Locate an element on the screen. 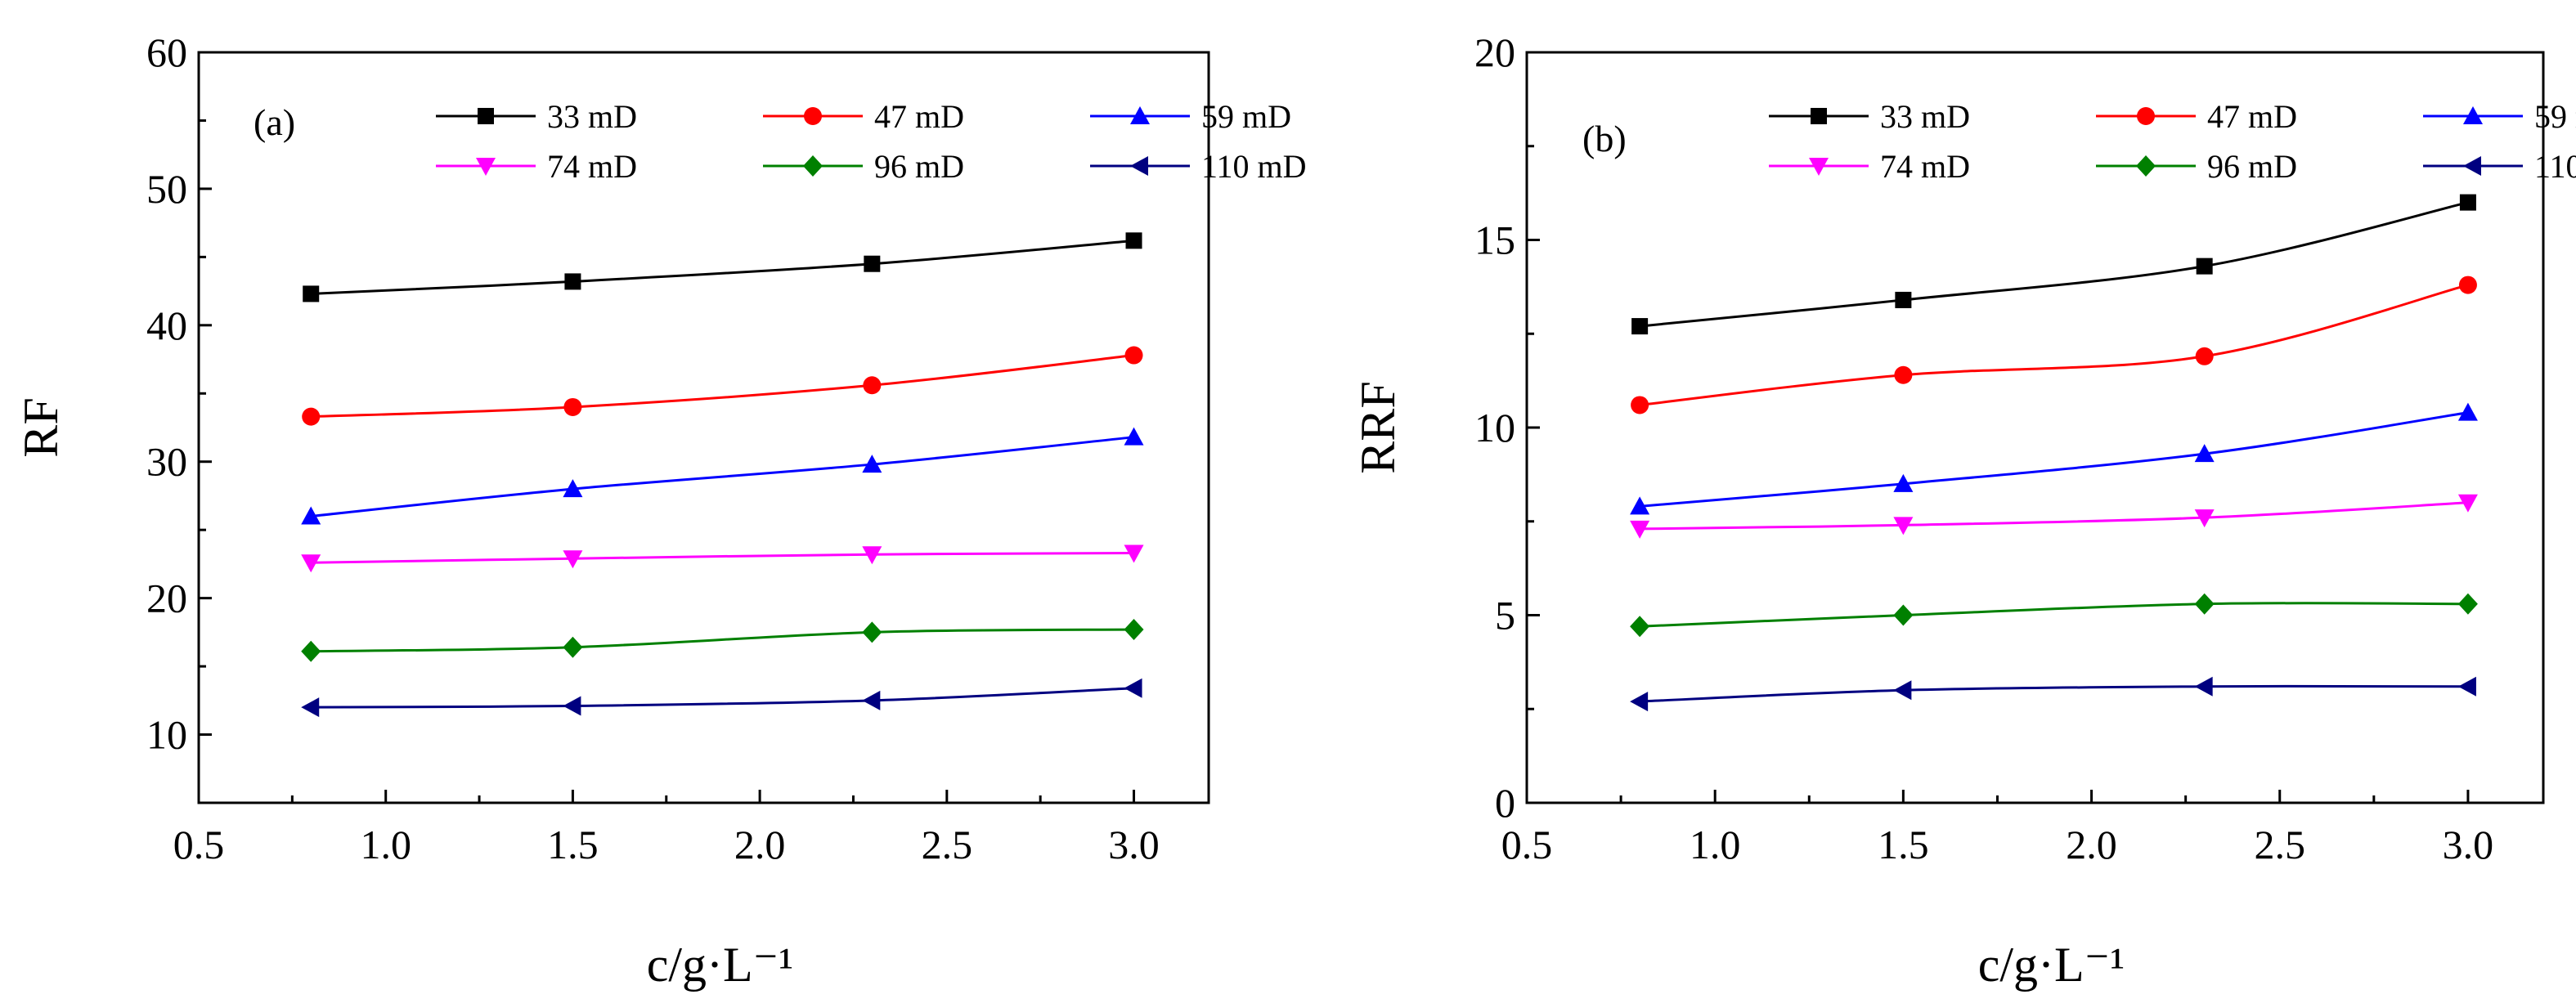 This screenshot has height=1008, width=2576. y-tick-label: 20 is located at coordinates (166, 599).